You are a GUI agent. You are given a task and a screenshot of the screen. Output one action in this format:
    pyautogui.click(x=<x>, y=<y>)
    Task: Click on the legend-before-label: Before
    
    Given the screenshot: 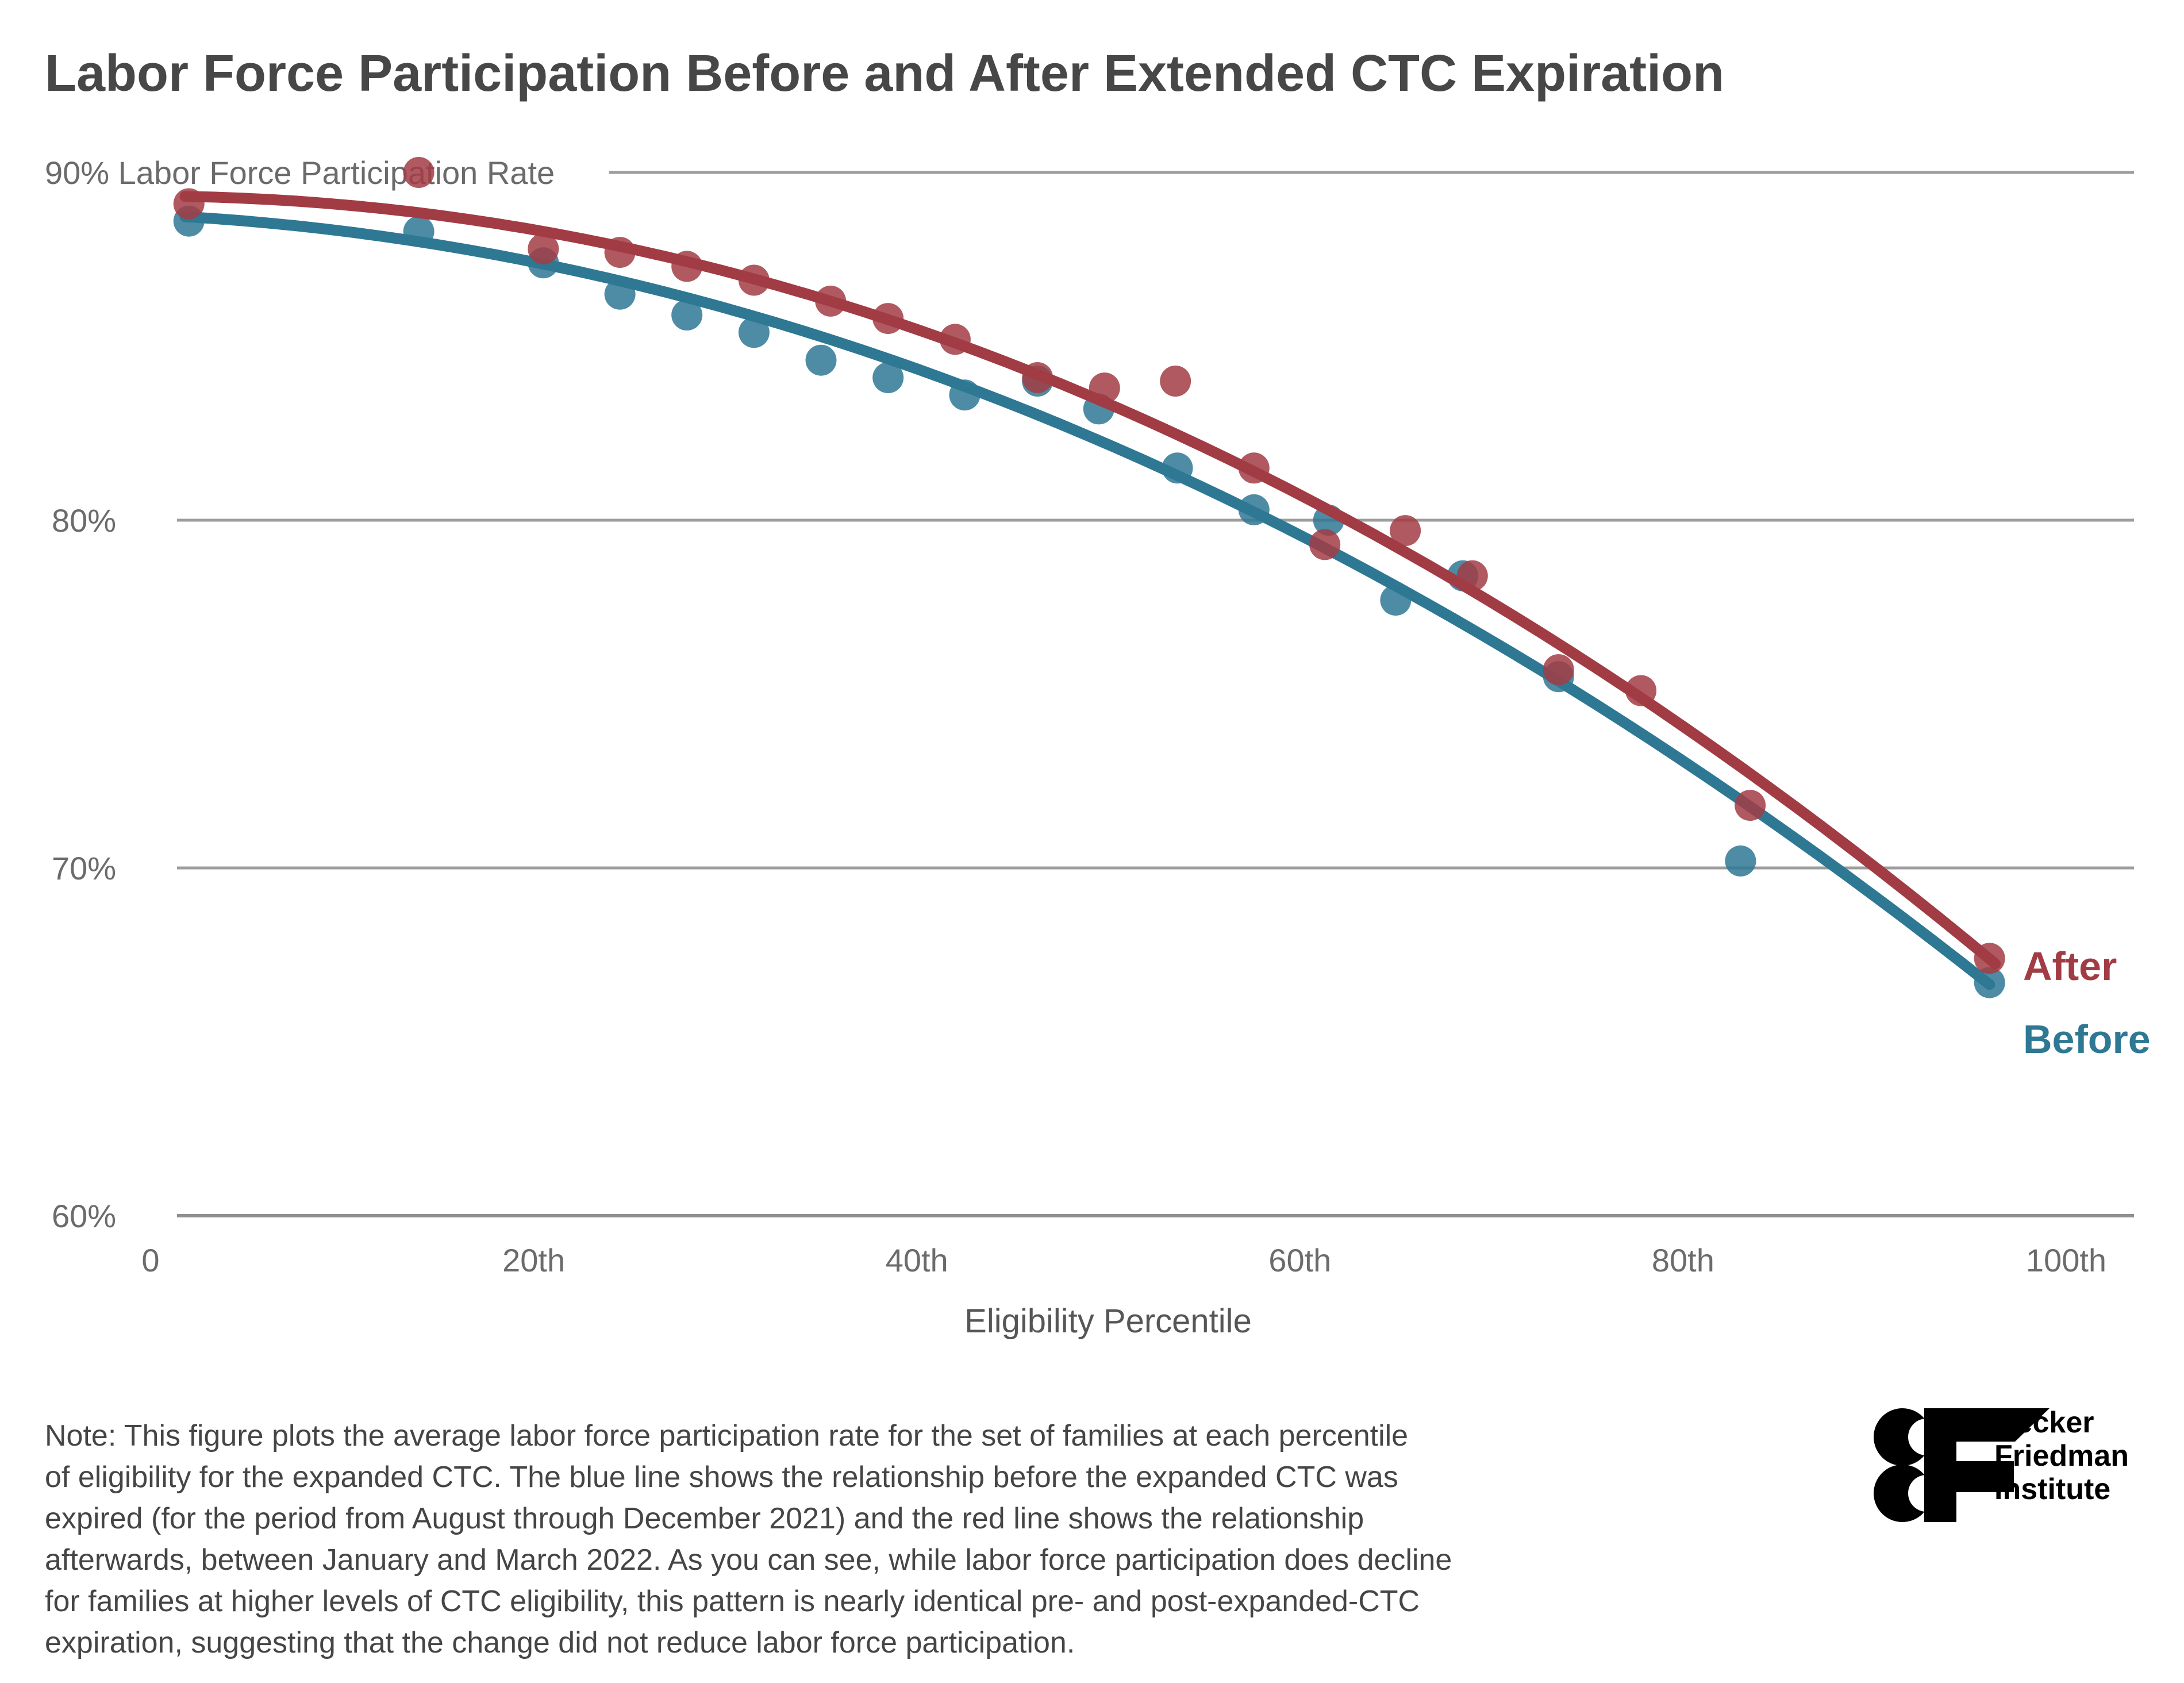 What is the action you would take?
    pyautogui.click(x=2087, y=1039)
    